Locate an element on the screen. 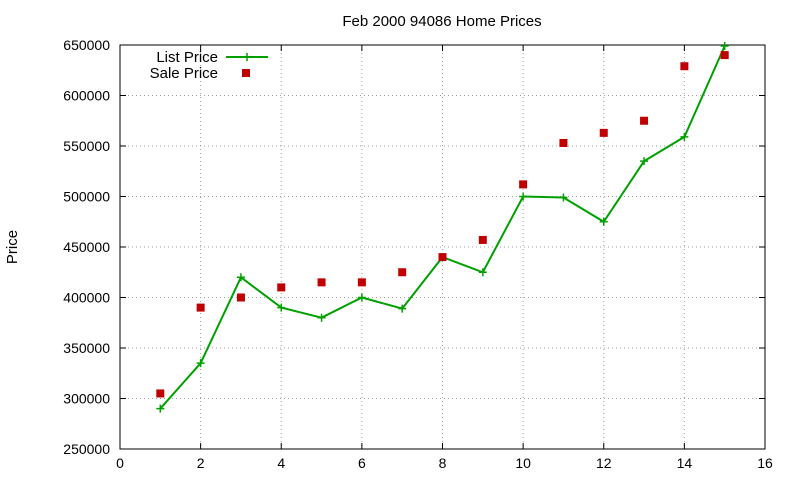  y-tick-label: 250000 is located at coordinates (86, 449).